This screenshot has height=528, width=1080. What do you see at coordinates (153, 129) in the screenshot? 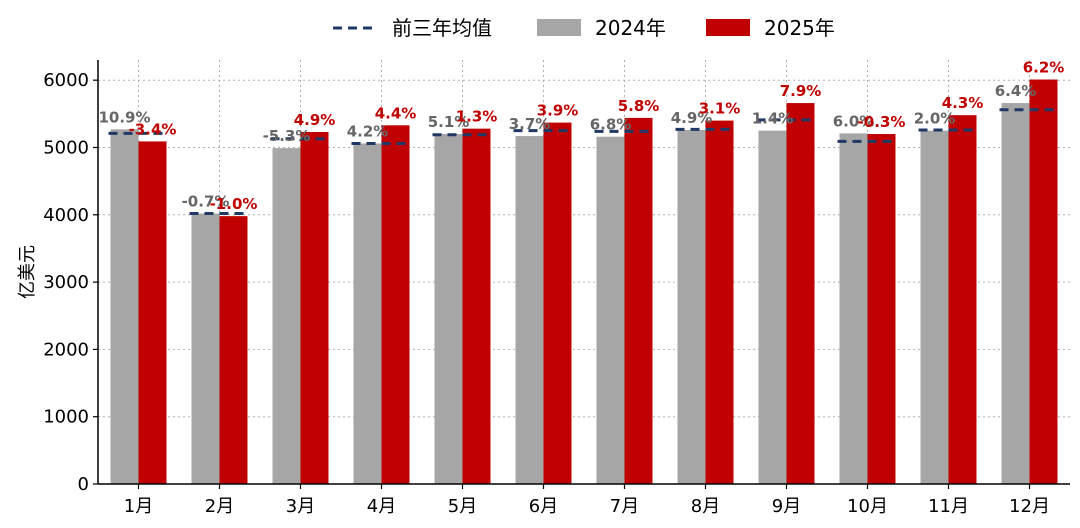
I see `data-label-2025: -3.4%` at bounding box center [153, 129].